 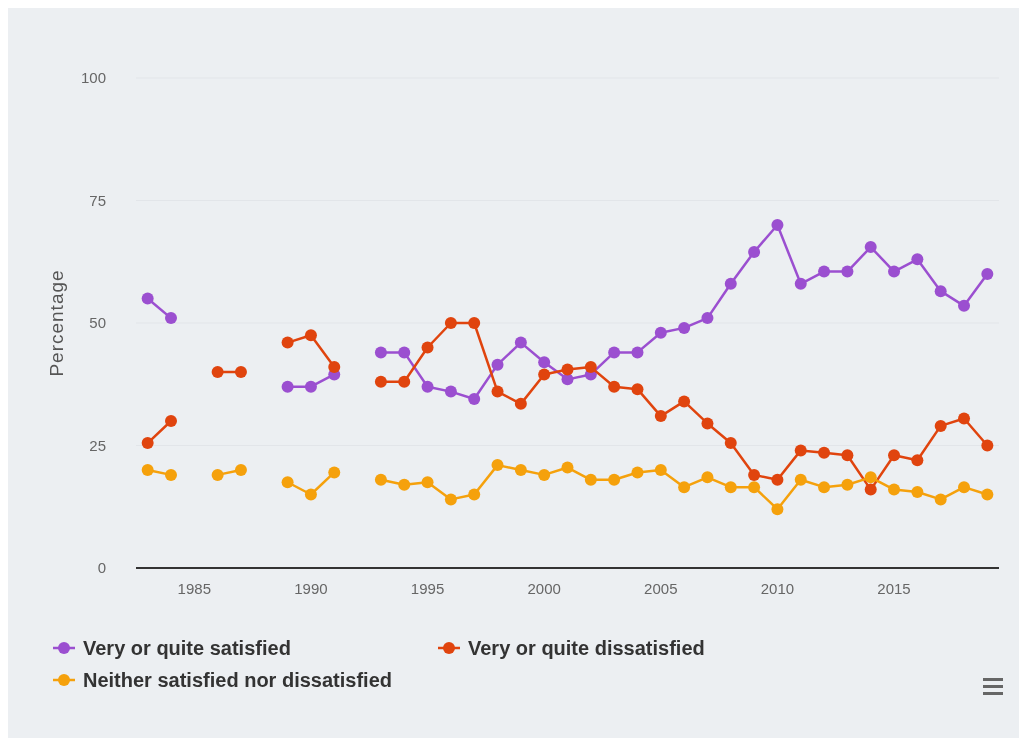 What do you see at coordinates (894, 588) in the screenshot?
I see `x-tick-label: 2015` at bounding box center [894, 588].